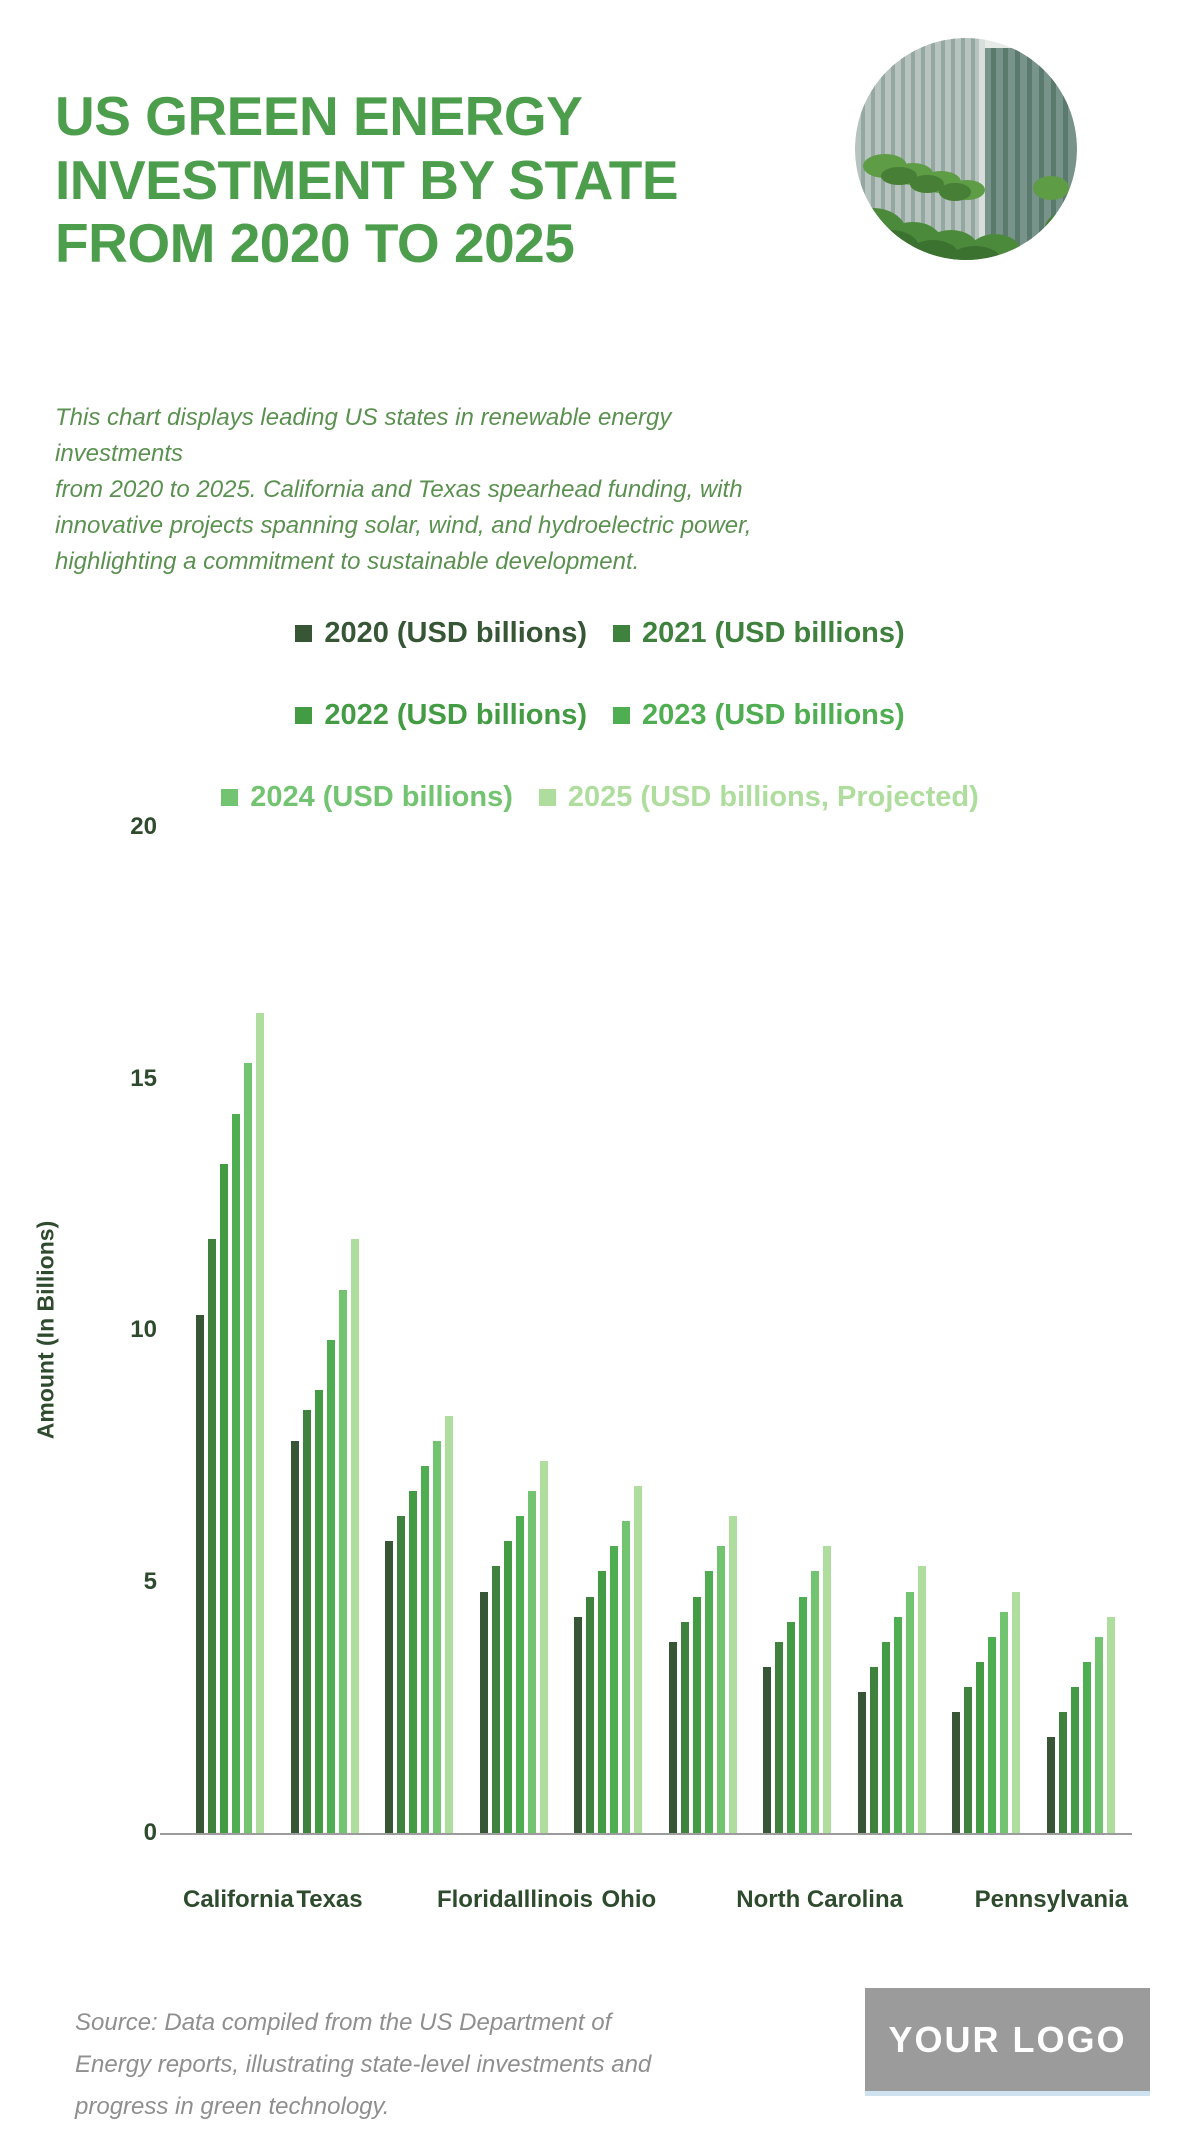 This screenshot has height=2133, width=1200. Describe the element at coordinates (476, 1899) in the screenshot. I see `x-axis-label: Florida` at that location.